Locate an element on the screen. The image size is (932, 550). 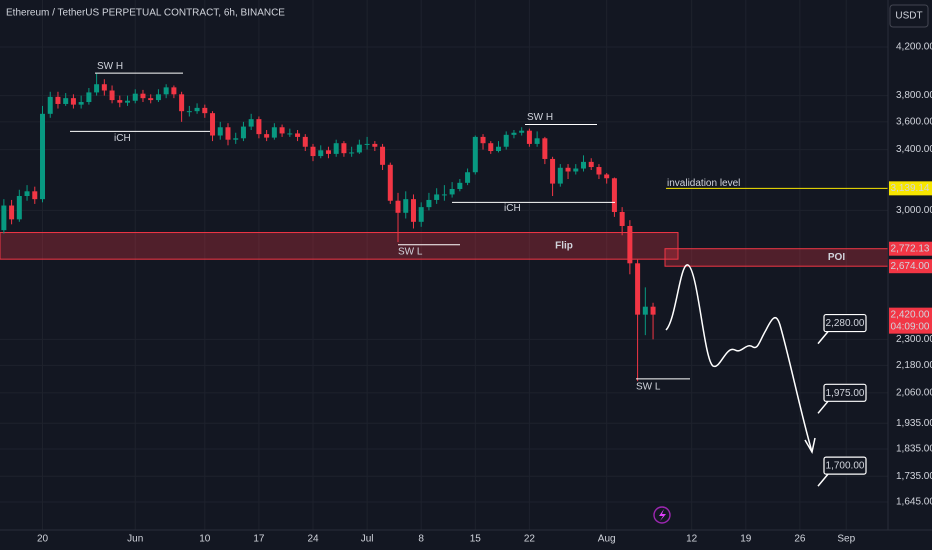
x-tick-label: 10 is located at coordinates (205, 539).